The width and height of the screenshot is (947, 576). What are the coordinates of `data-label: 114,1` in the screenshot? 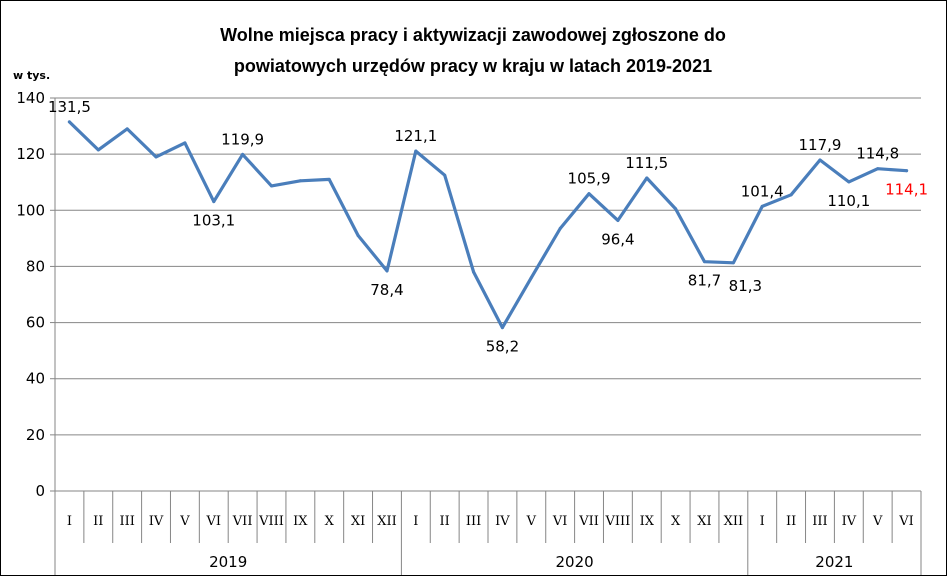 It's located at (906, 190).